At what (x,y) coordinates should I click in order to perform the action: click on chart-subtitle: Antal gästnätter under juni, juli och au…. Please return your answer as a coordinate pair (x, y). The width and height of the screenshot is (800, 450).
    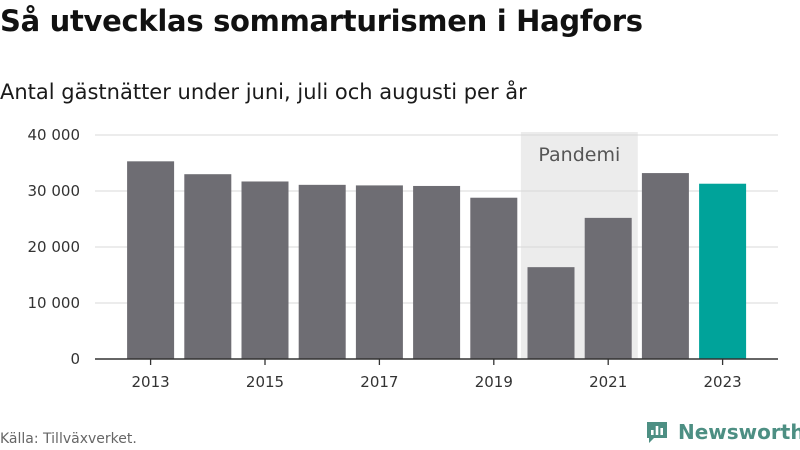
    Looking at the image, I should click on (263, 92).